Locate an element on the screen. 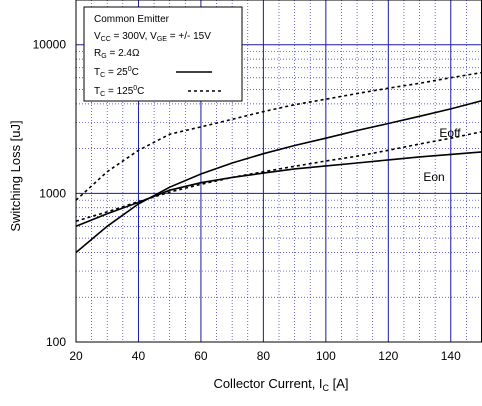 Image resolution: width=482 pixels, height=406 pixels. x-tick-label: 40 is located at coordinates (139, 356).